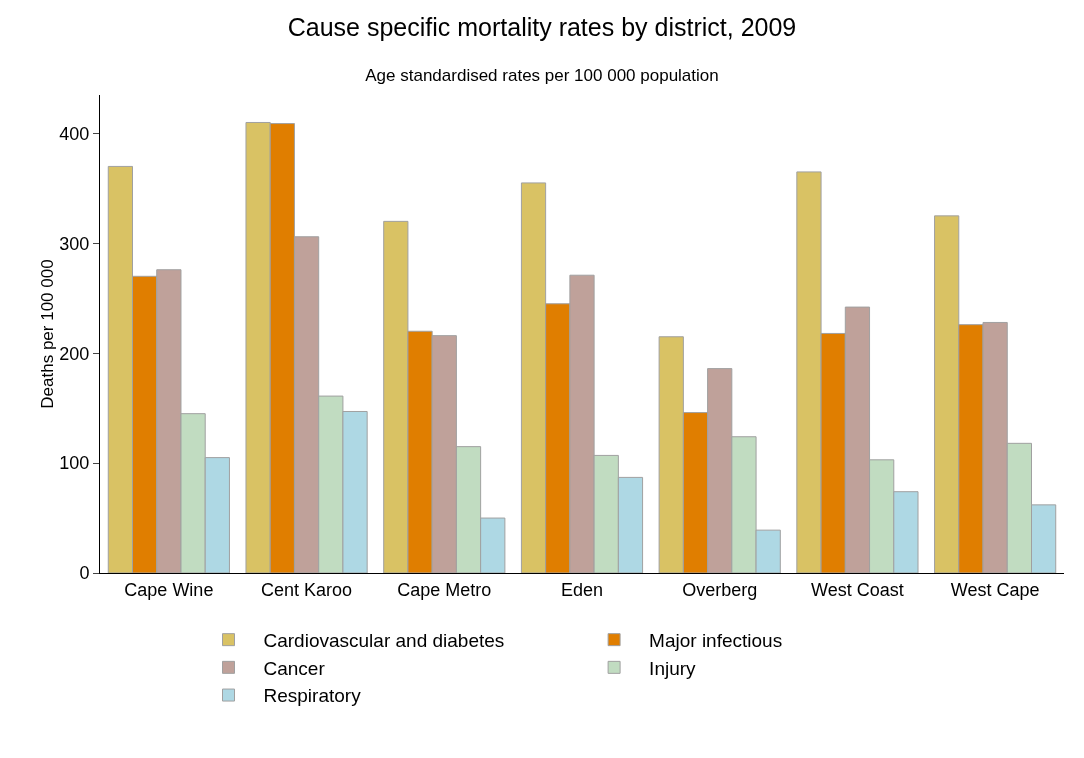  Describe the element at coordinates (444, 589) in the screenshot. I see `x-tick-label: Cape Metro` at that location.